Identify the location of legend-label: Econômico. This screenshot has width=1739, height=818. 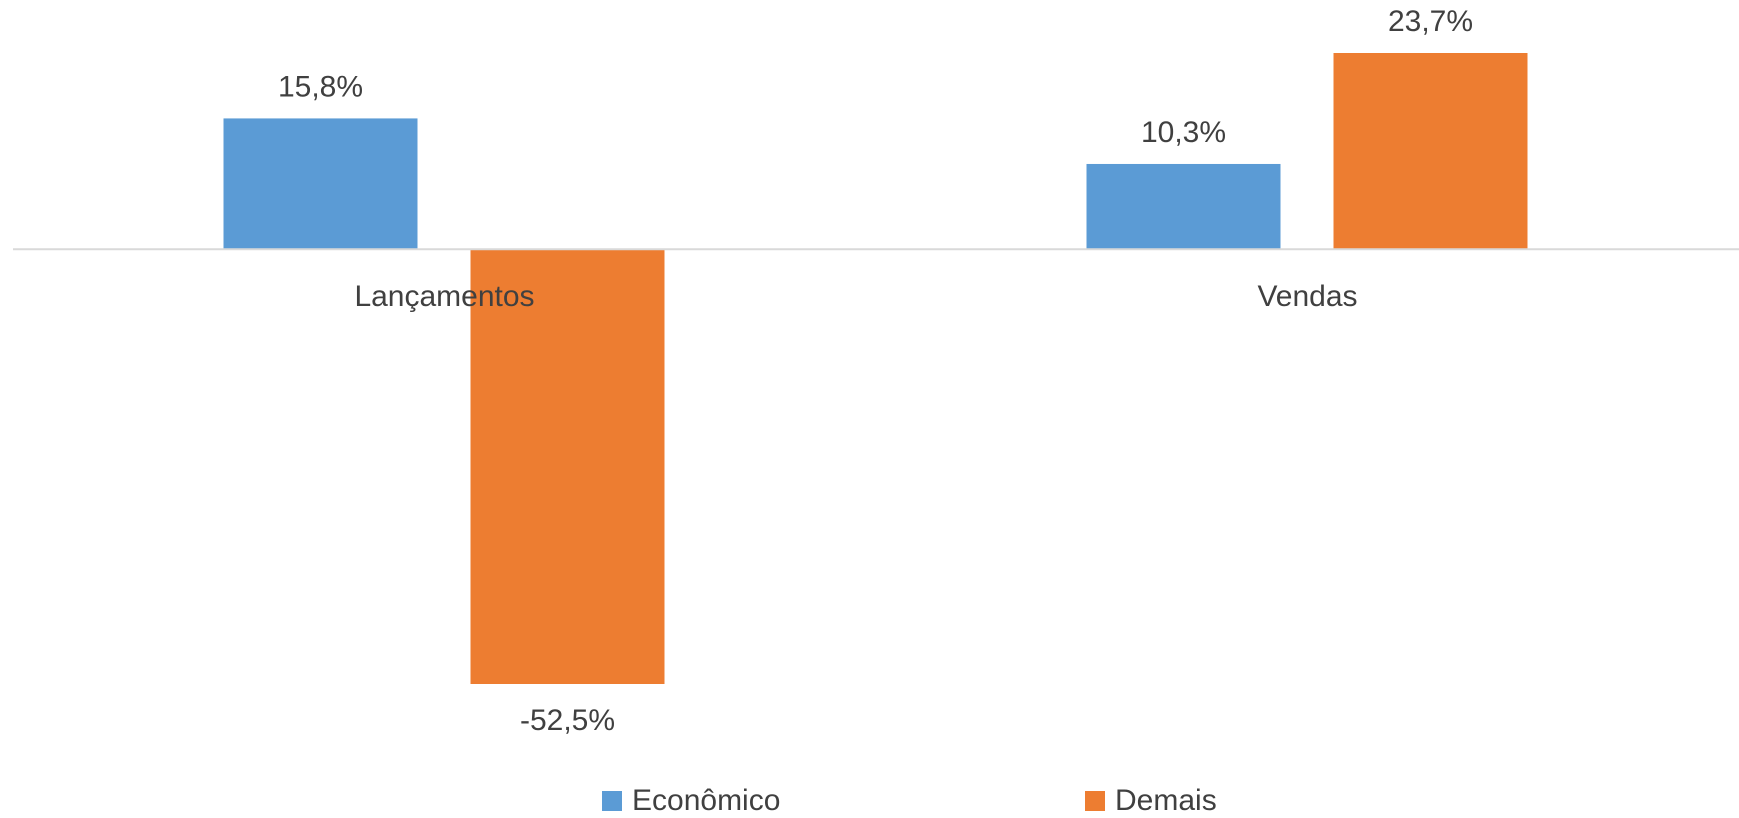
(706, 800).